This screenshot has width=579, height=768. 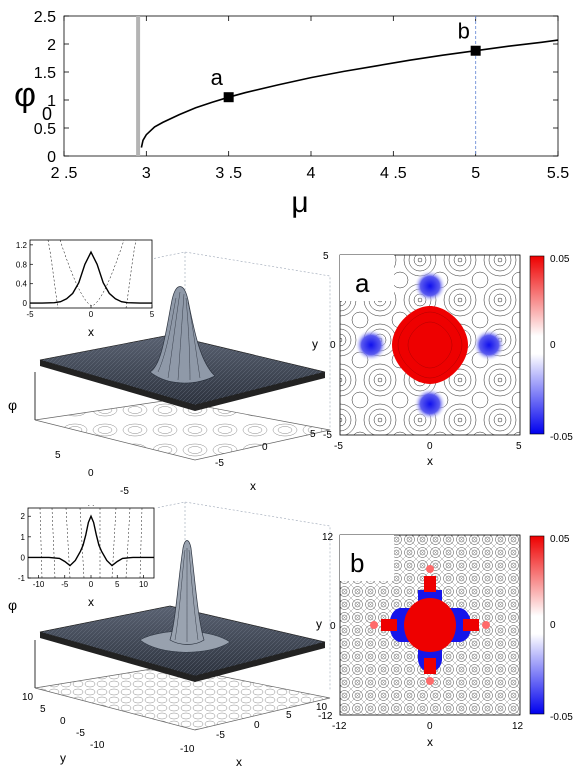 I want to click on marker-label-b: b, so click(x=464, y=31).